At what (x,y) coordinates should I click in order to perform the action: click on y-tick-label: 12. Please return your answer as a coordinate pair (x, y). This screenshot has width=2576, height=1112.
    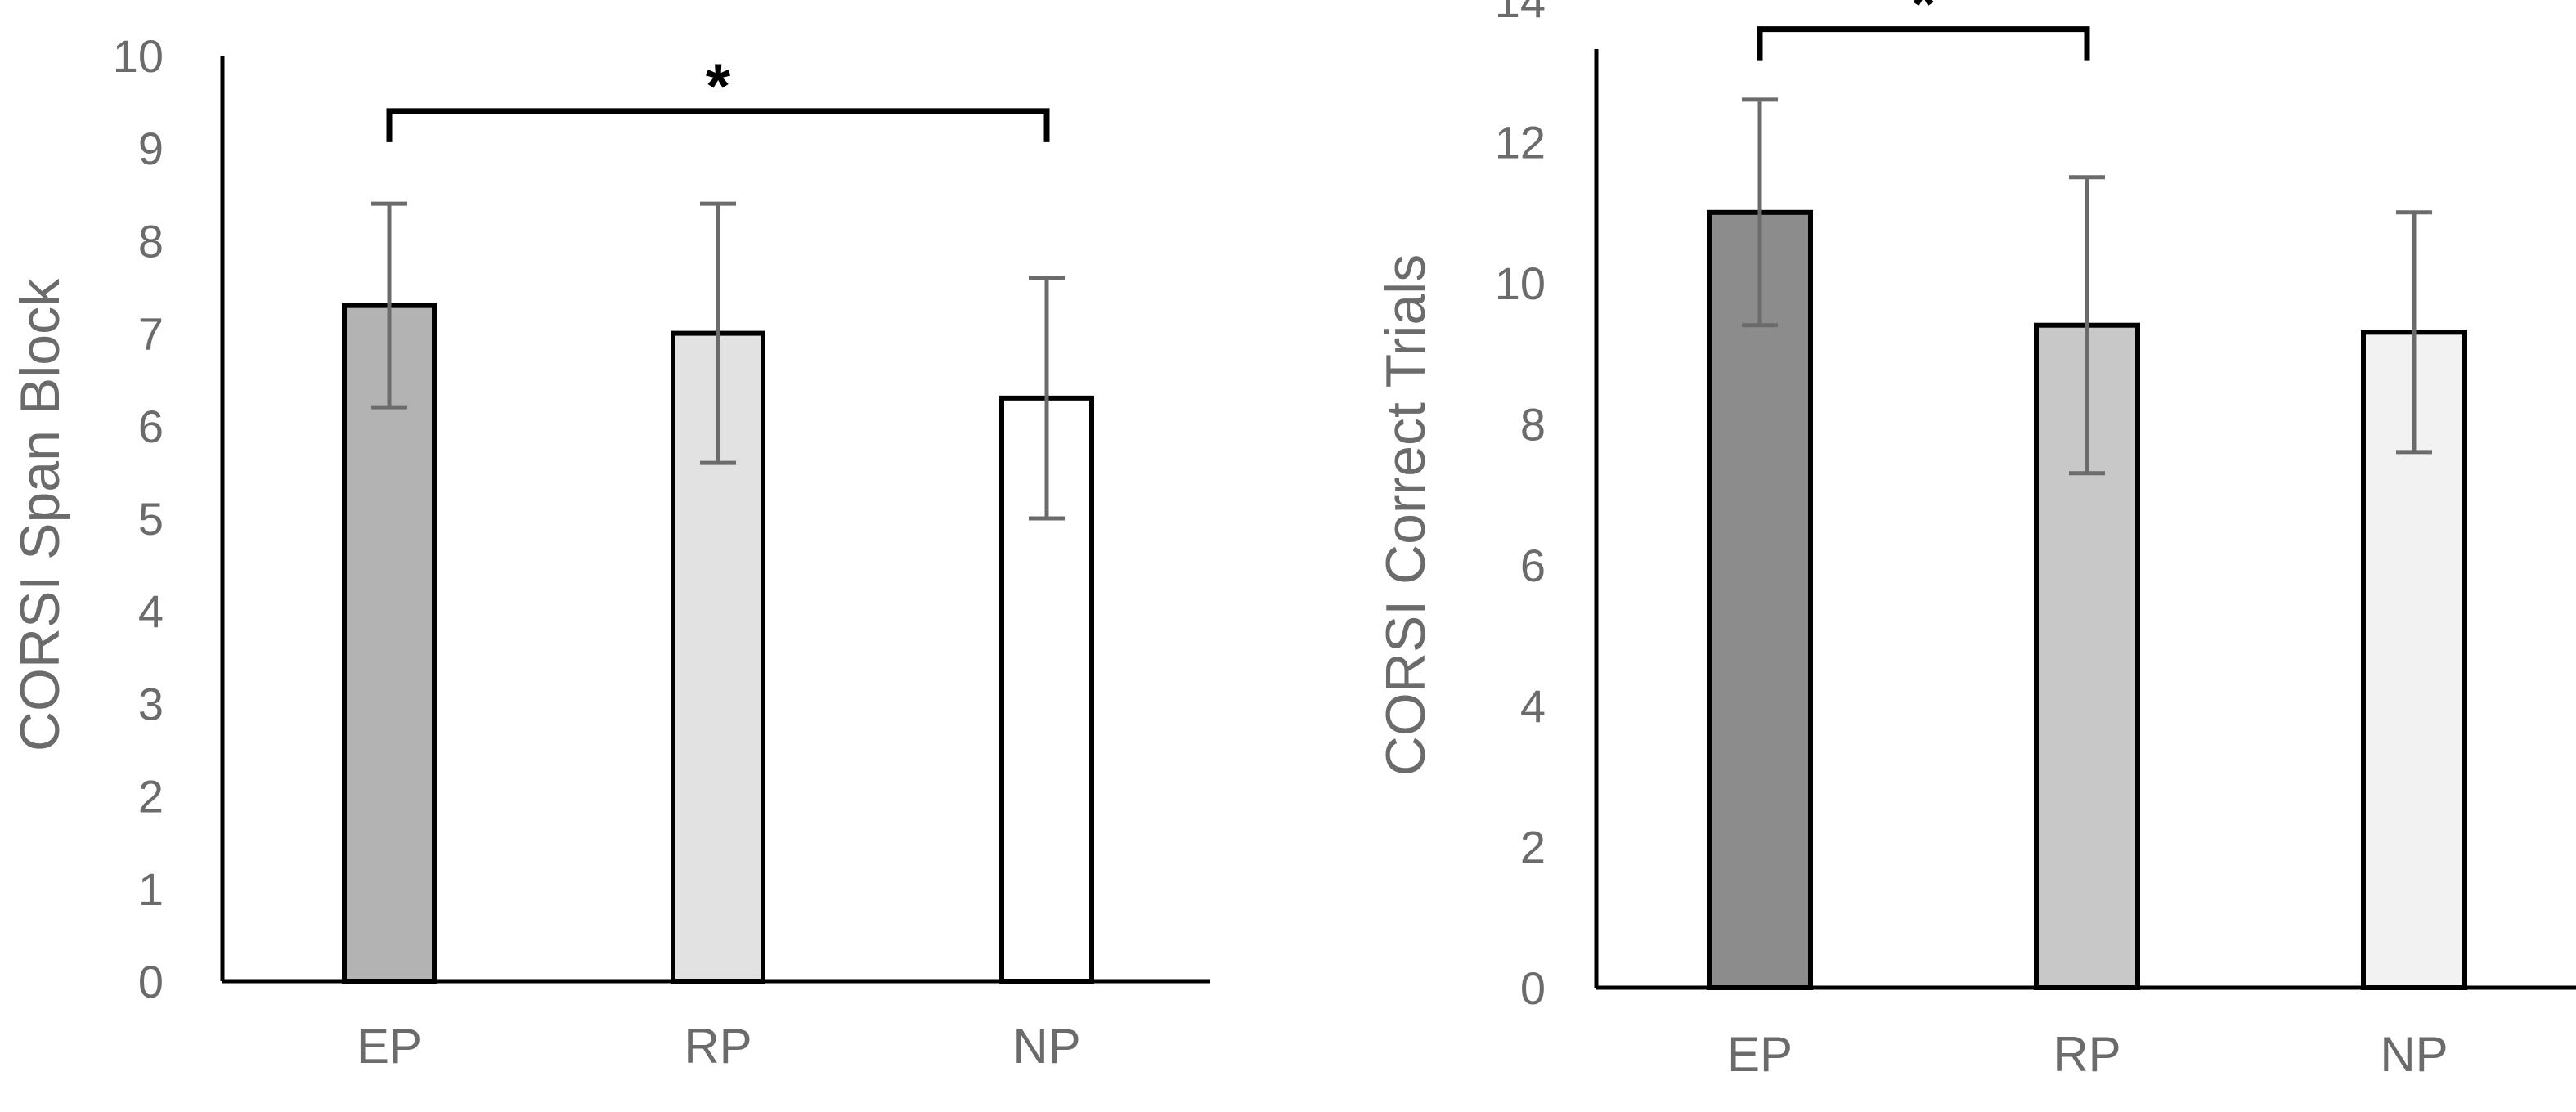
    Looking at the image, I should click on (1520, 142).